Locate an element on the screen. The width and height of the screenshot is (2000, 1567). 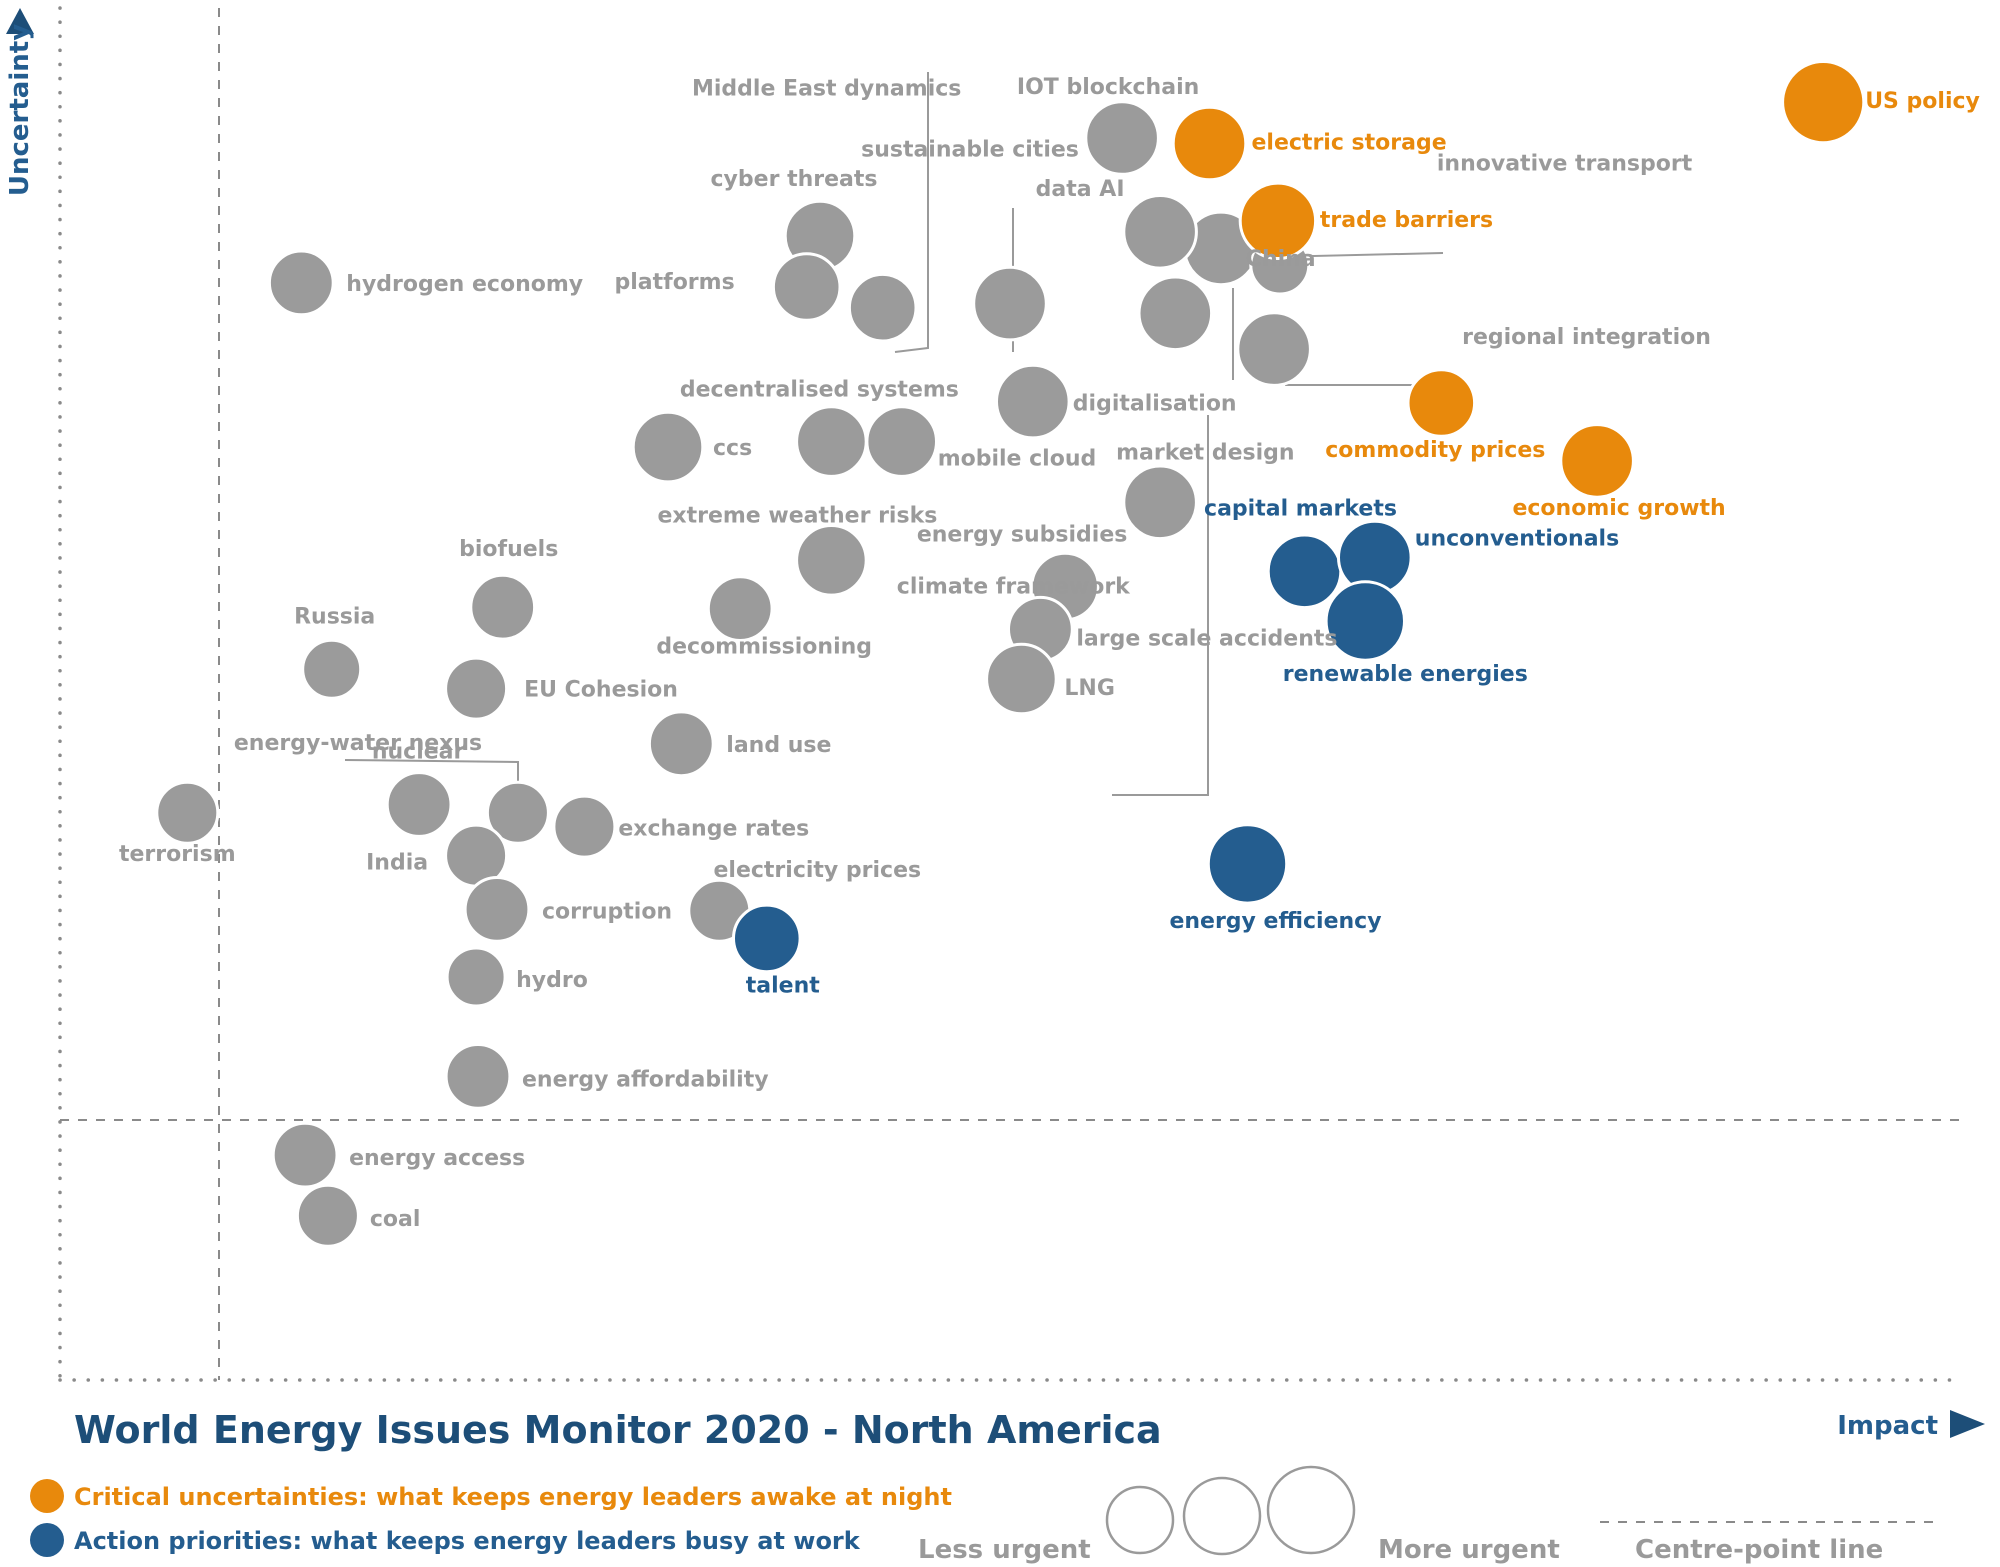
legend-size-large is located at coordinates (1311, 1510).